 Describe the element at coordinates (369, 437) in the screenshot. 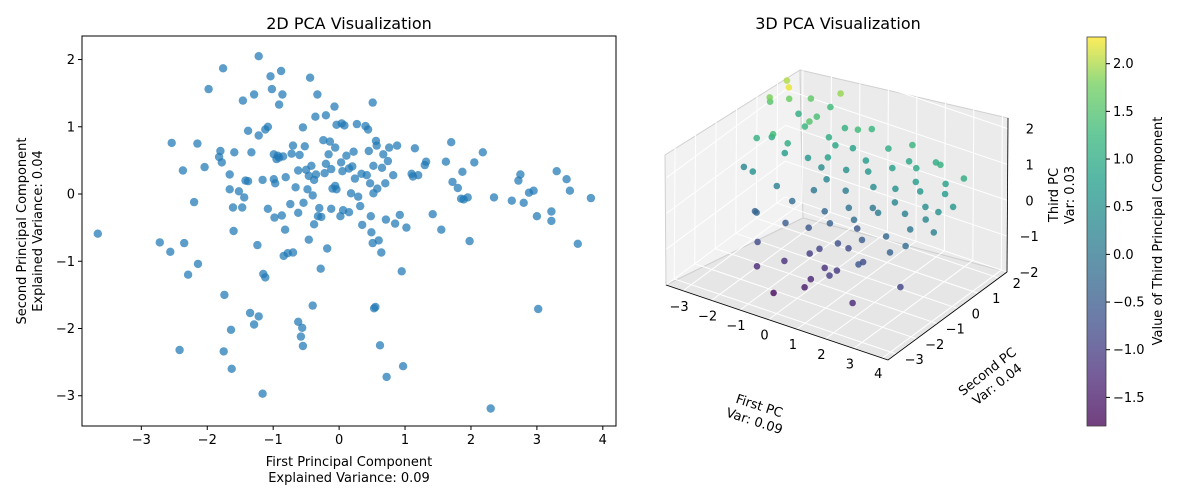

I see `chart-2d-x-ticks: −3 −2 −1 0 1 2 3 4` at that location.